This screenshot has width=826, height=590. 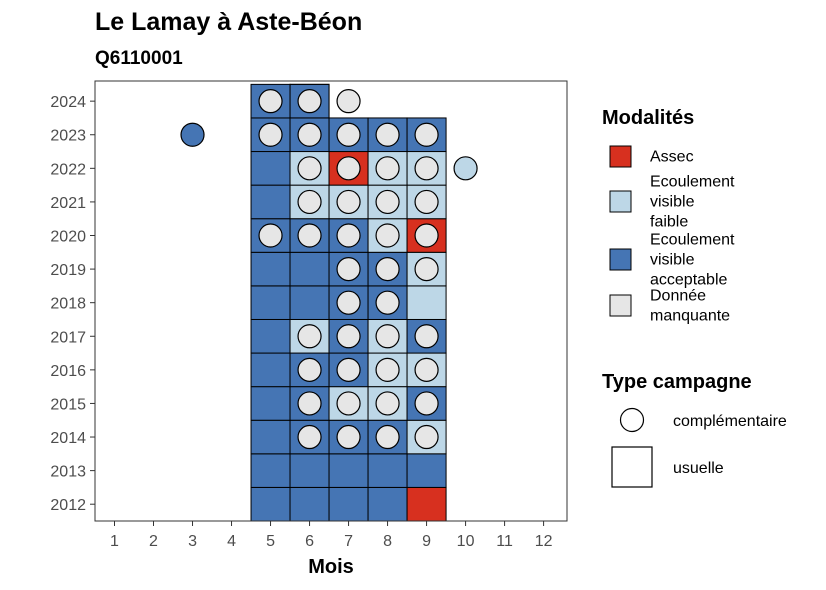 What do you see at coordinates (620, 156) in the screenshot?
I see `legend-key-assec` at bounding box center [620, 156].